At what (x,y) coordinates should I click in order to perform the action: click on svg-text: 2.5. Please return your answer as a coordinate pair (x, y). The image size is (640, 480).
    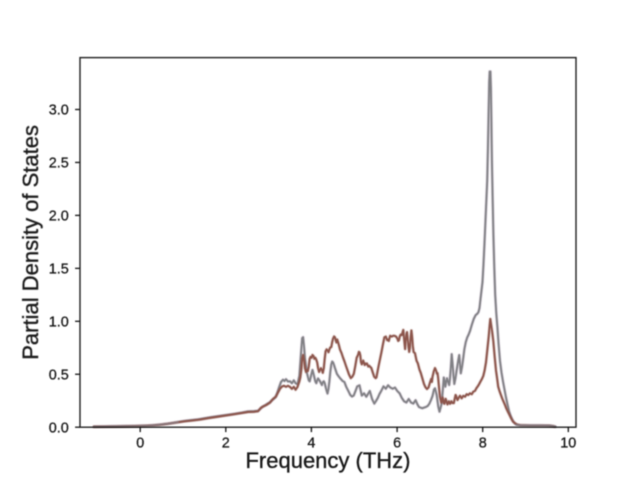
    Looking at the image, I should click on (59, 164).